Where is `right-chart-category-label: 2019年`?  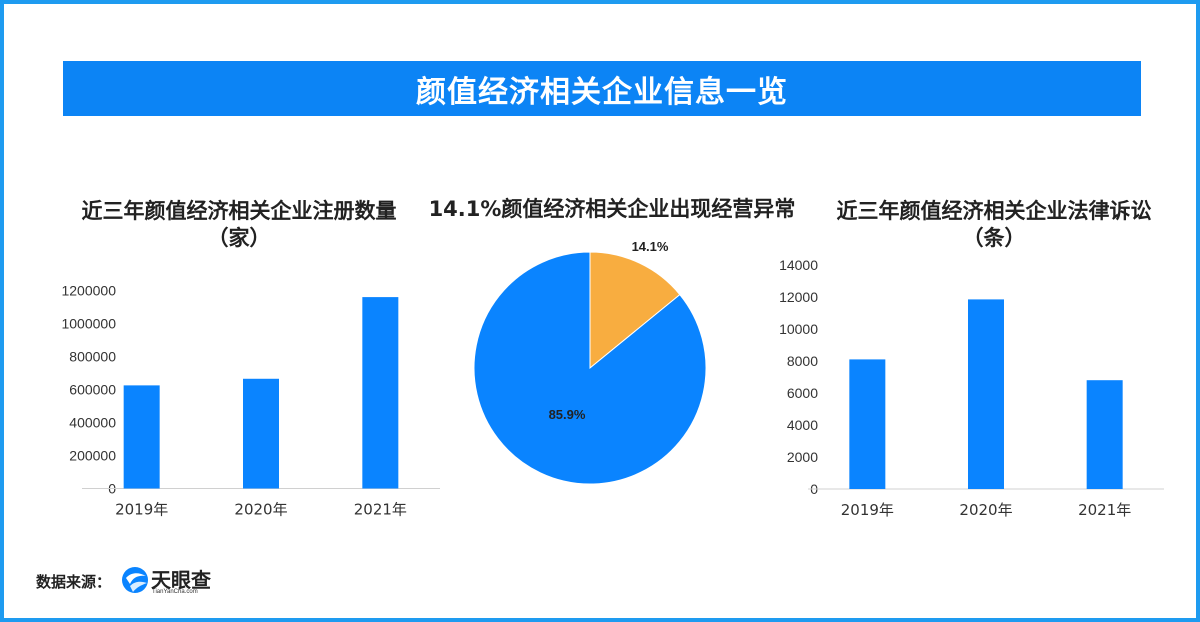
right-chart-category-label: 2019年 is located at coordinates (867, 510).